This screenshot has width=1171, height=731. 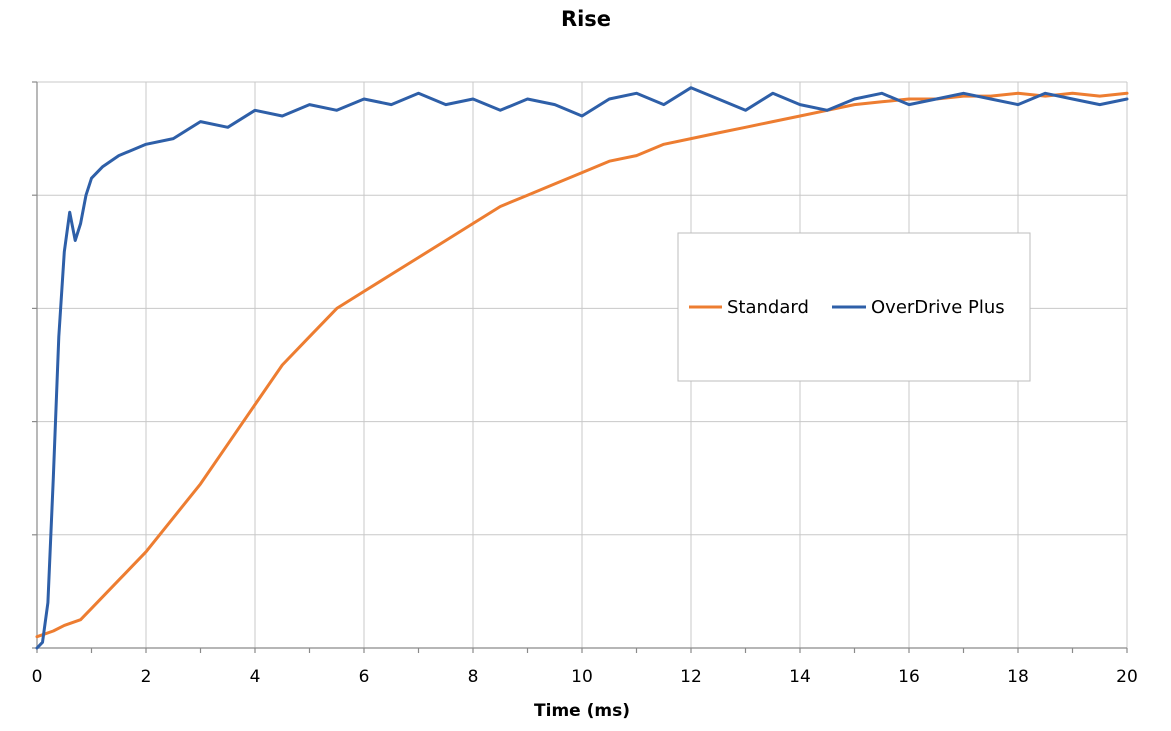 I want to click on x-tick-label: 2, so click(x=146, y=677).